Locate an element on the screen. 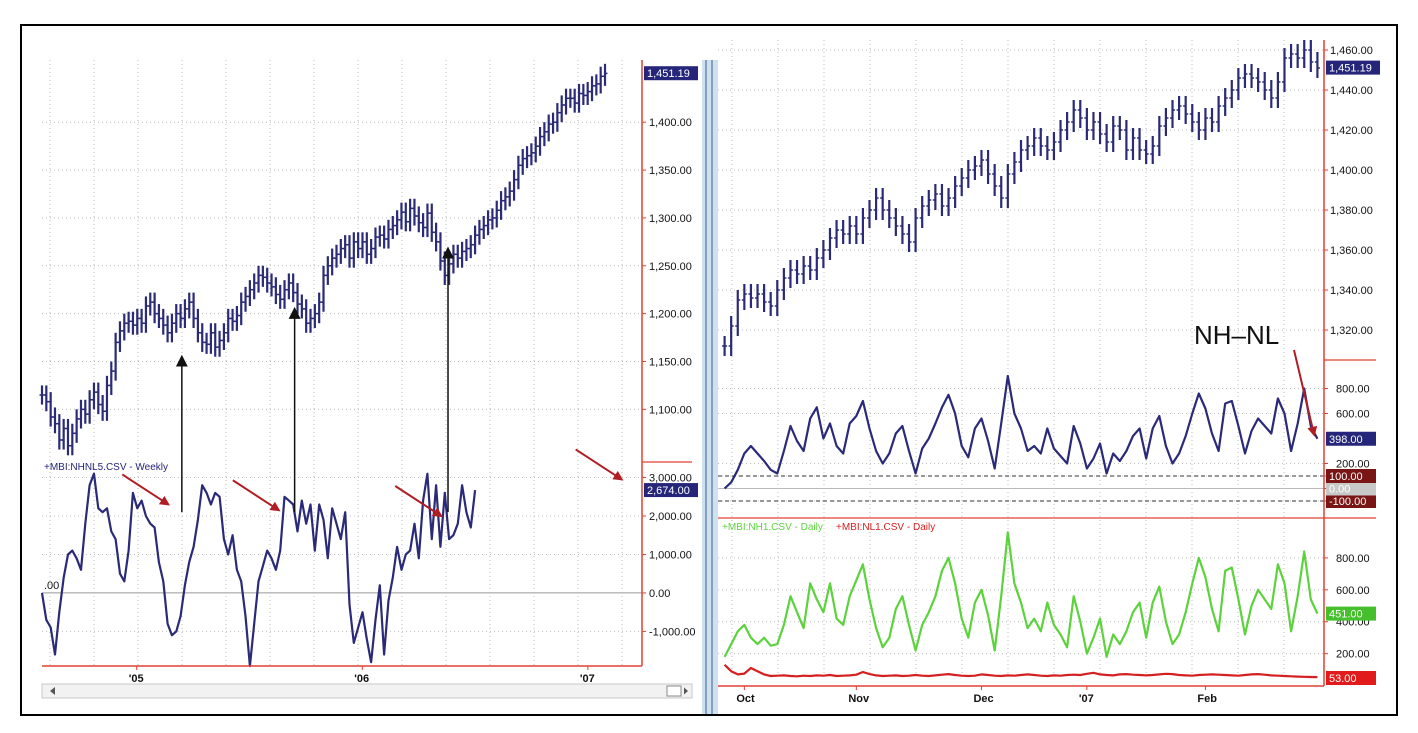 The height and width of the screenshot is (733, 1418). panel-divider is located at coordinates (710, 387).